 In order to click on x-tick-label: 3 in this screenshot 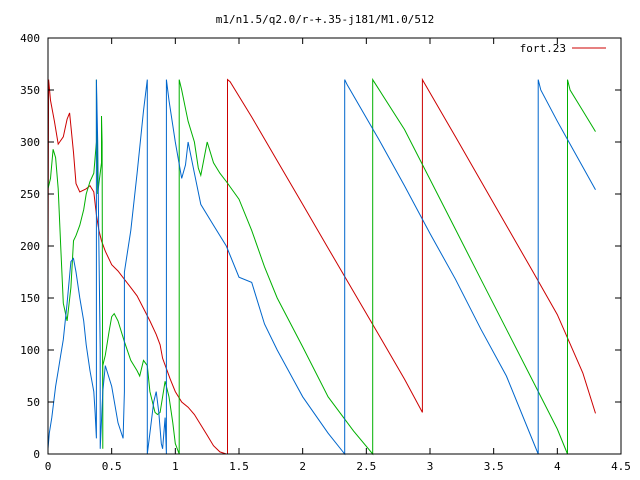, I will do `click(430, 466)`.